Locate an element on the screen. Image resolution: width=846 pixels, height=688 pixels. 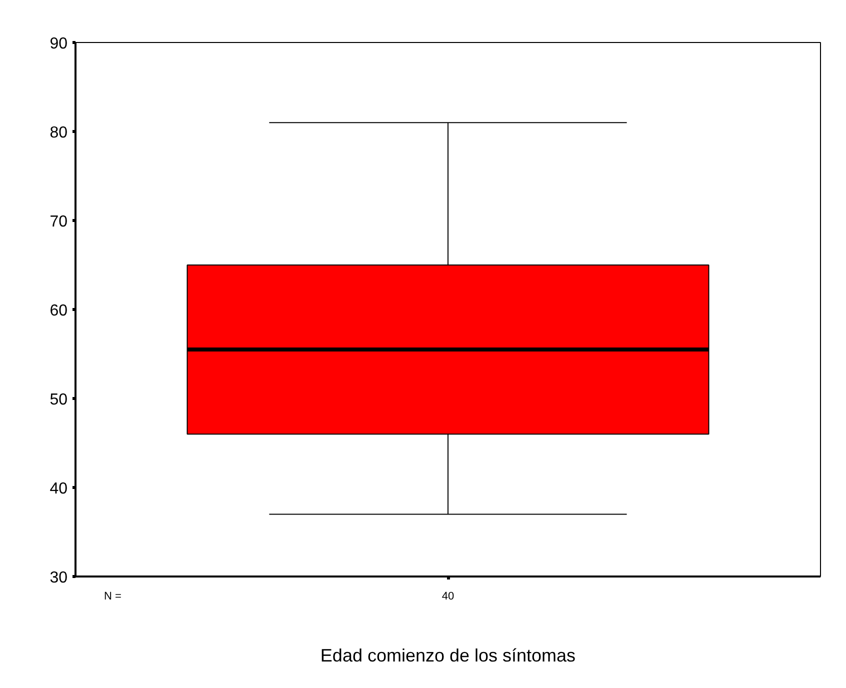
y-tick-label: 70 is located at coordinates (59, 222).